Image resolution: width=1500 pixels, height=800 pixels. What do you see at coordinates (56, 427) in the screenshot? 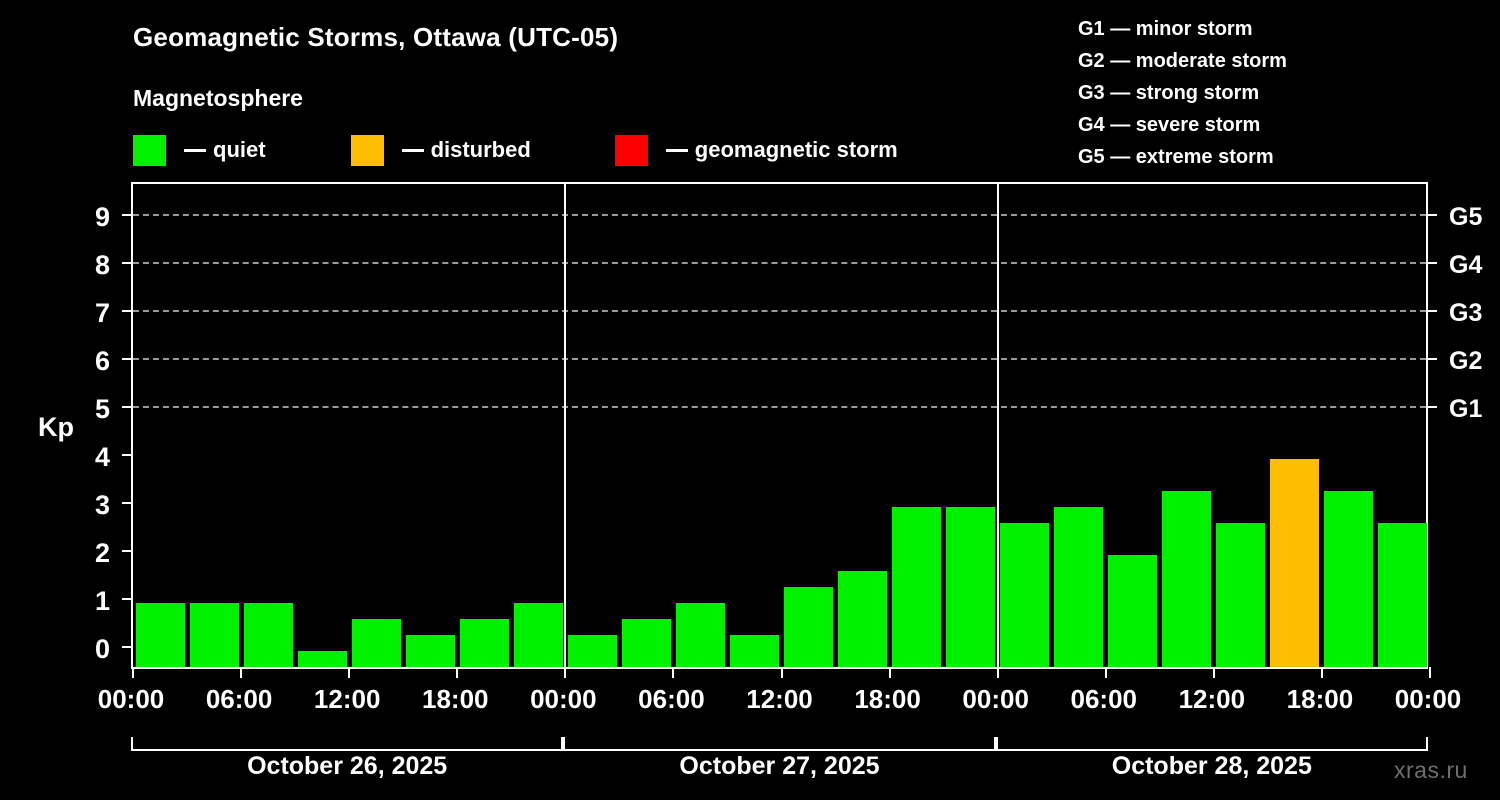
I see `y-axis-label: Kp` at bounding box center [56, 427].